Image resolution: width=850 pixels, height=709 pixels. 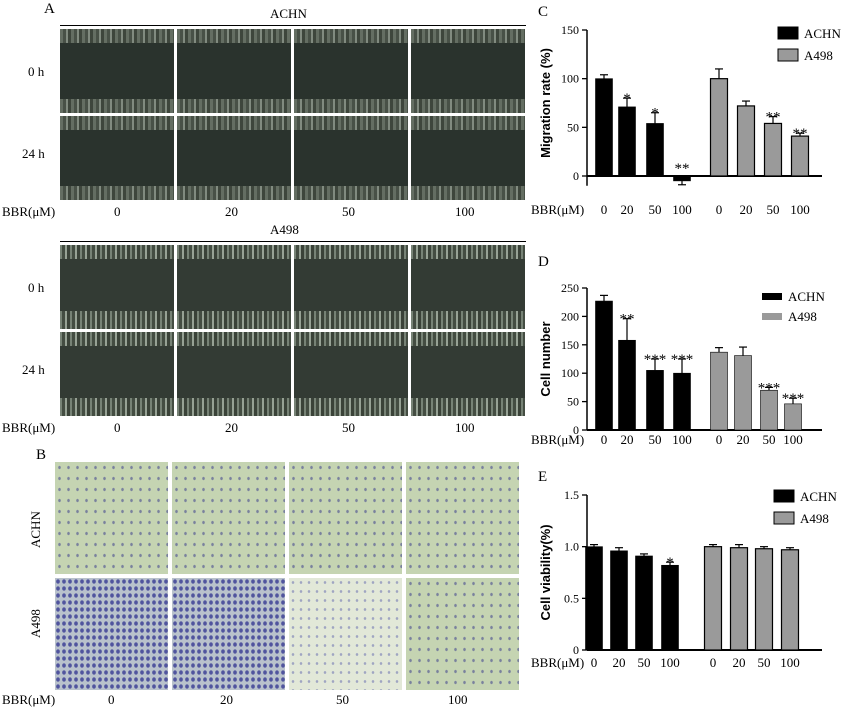 I want to click on chart-e-legend-label-a498: A498, so click(x=814, y=518).